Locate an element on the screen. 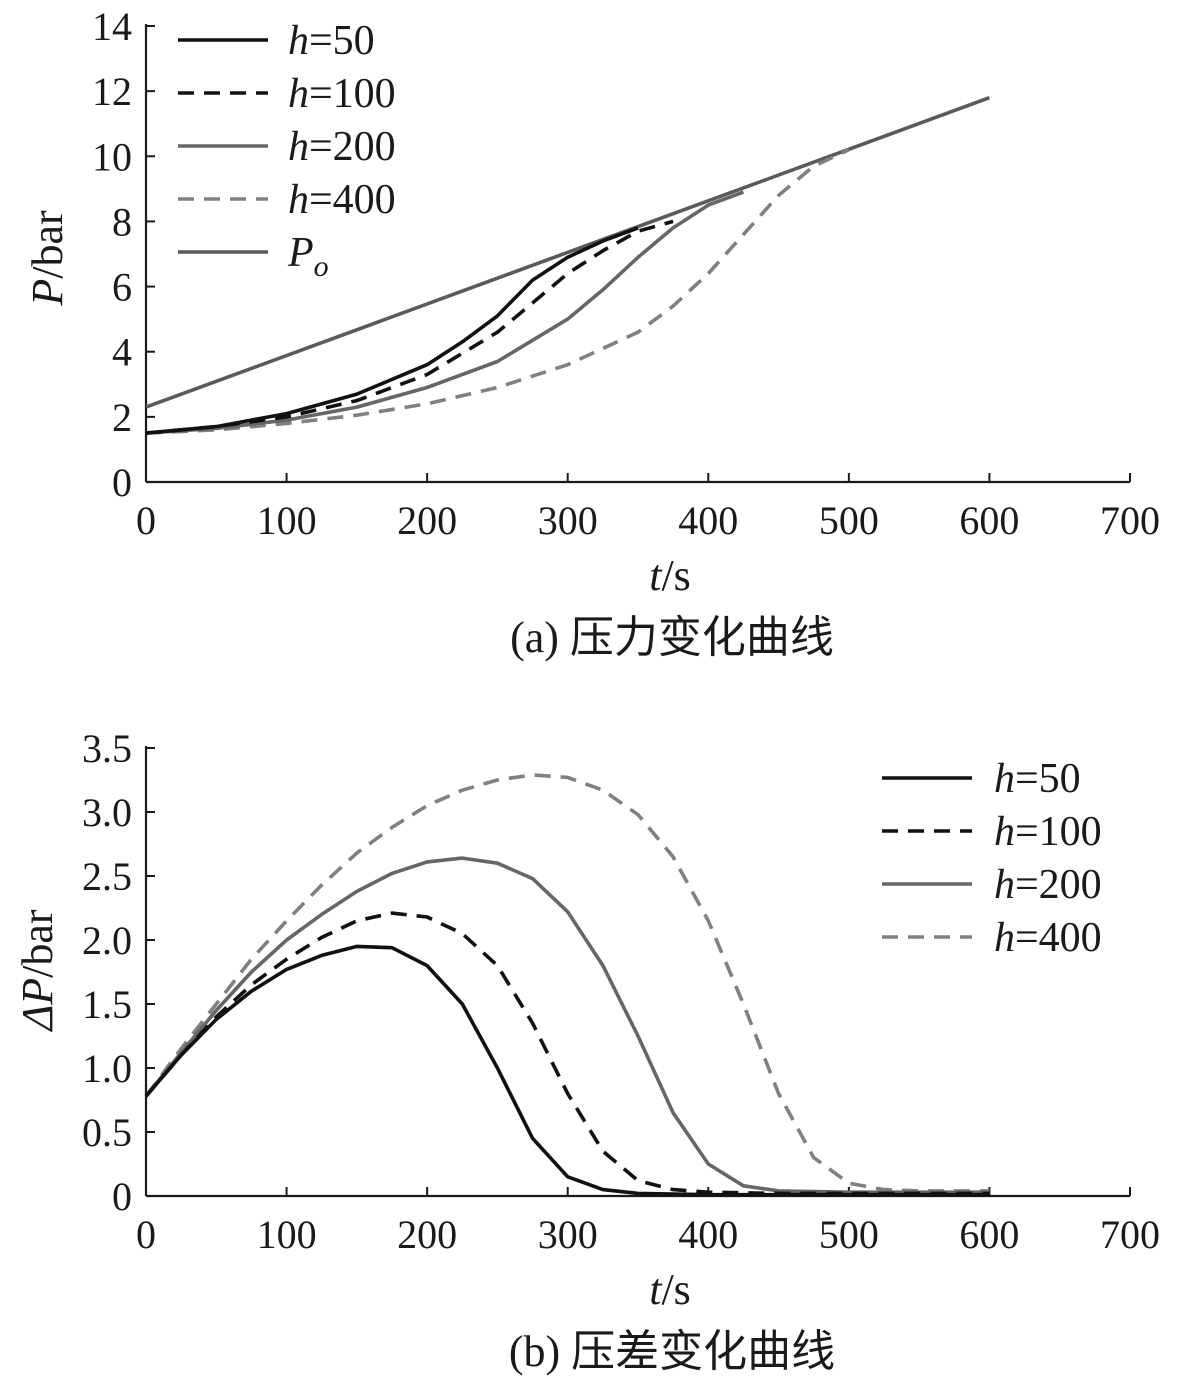 The width and height of the screenshot is (1181, 1385). series-line-h200 is located at coordinates (445, 312).